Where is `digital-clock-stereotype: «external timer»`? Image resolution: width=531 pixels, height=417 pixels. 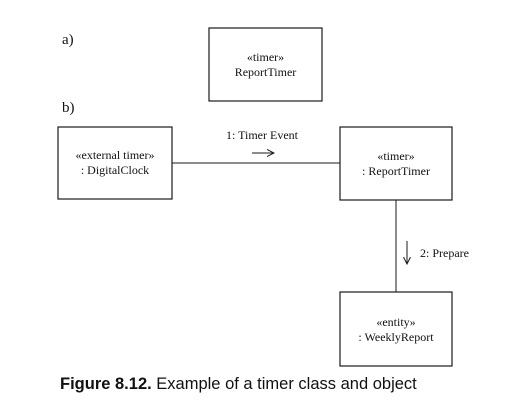 digital-clock-stereotype: «external timer» is located at coordinates (115, 155).